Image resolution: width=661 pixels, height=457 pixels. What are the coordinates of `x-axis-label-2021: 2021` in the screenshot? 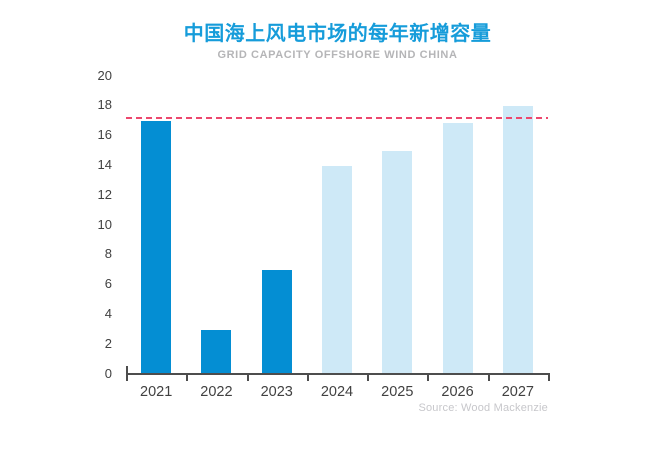 It's located at (156, 392).